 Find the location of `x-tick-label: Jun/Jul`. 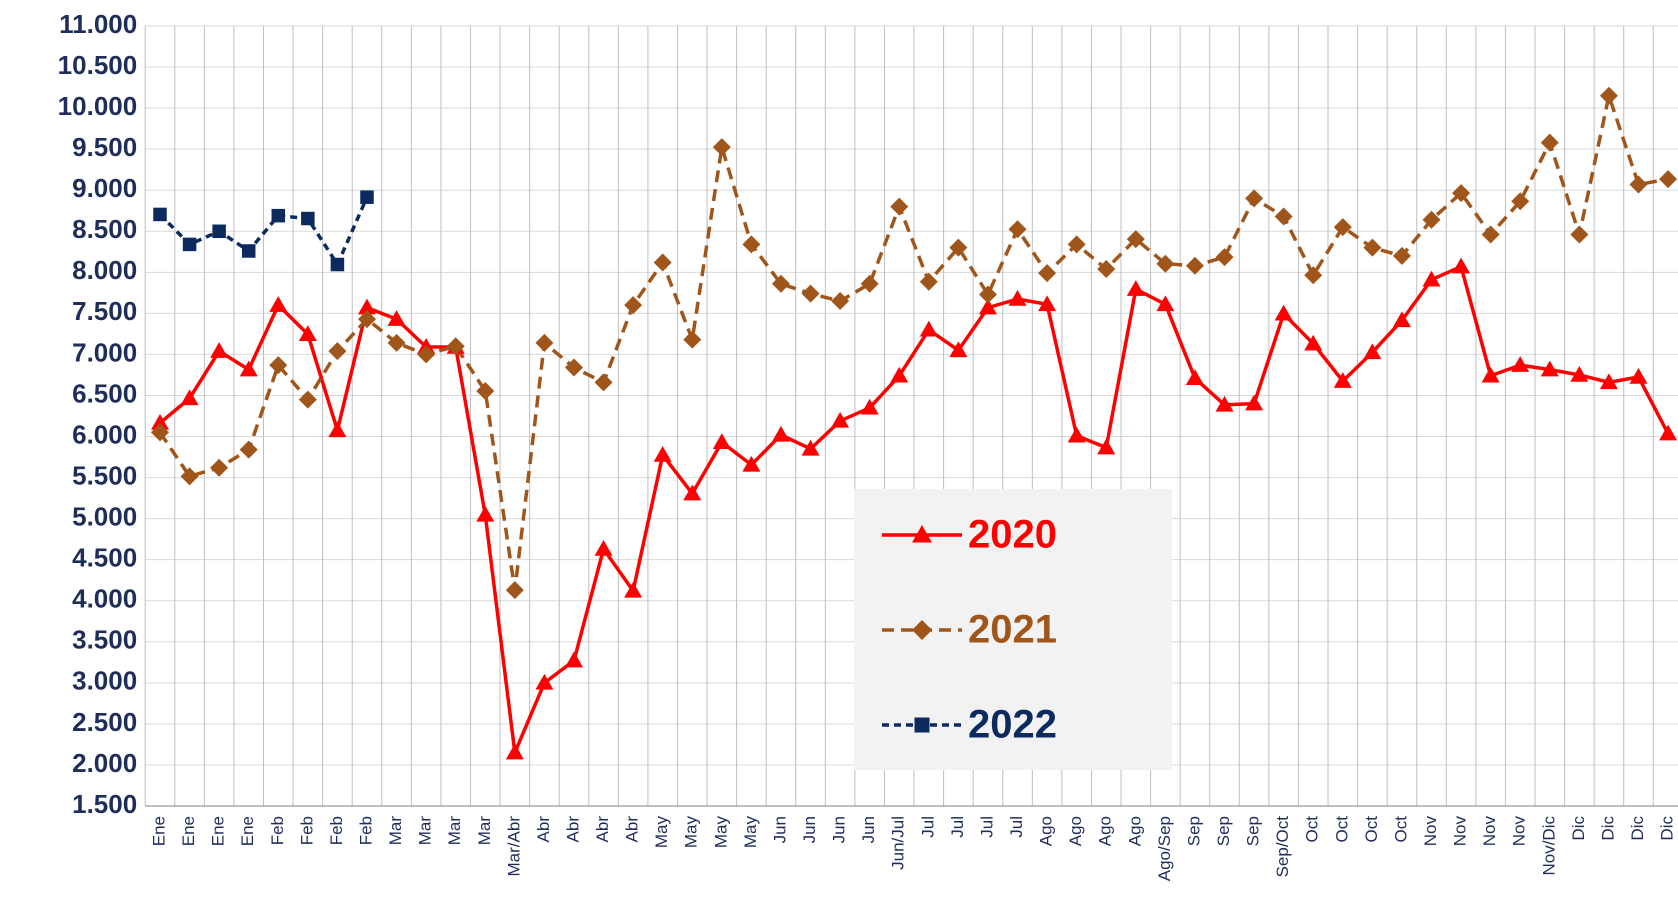

x-tick-label: Jun/Jul is located at coordinates (898, 843).